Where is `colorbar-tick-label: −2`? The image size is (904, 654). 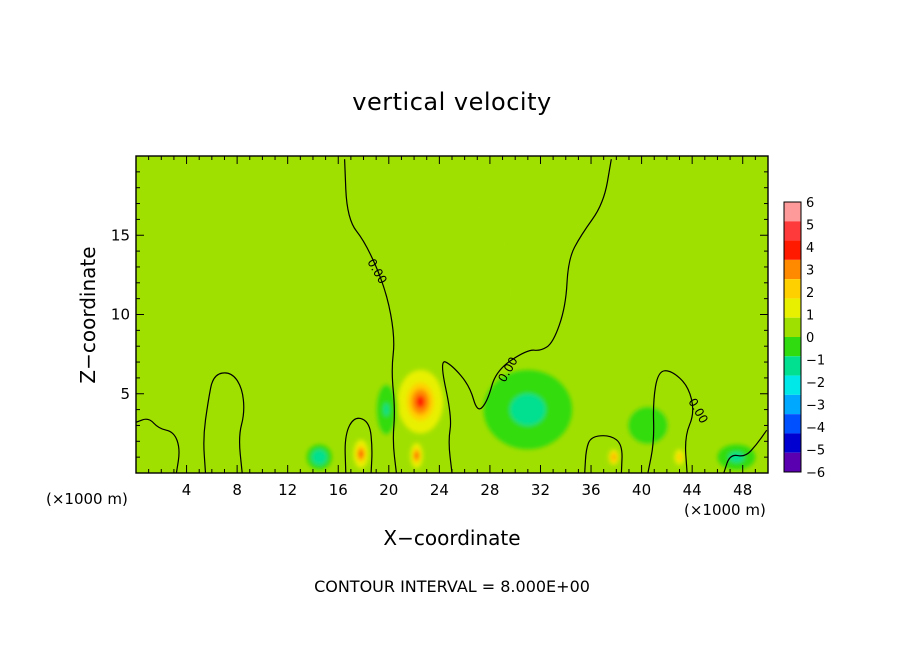 colorbar-tick-label: −2 is located at coordinates (815, 383).